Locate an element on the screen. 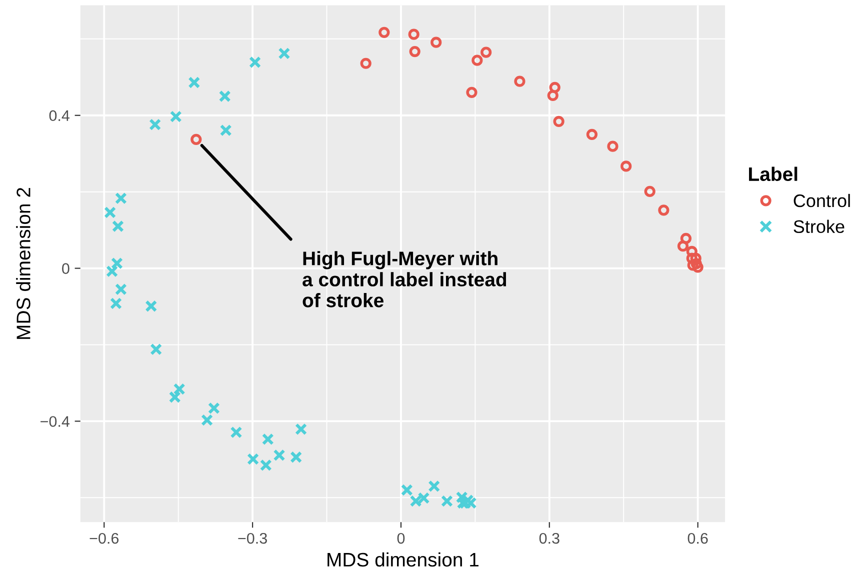 This screenshot has height=586, width=855. x-tick-label: 0 is located at coordinates (401, 538).